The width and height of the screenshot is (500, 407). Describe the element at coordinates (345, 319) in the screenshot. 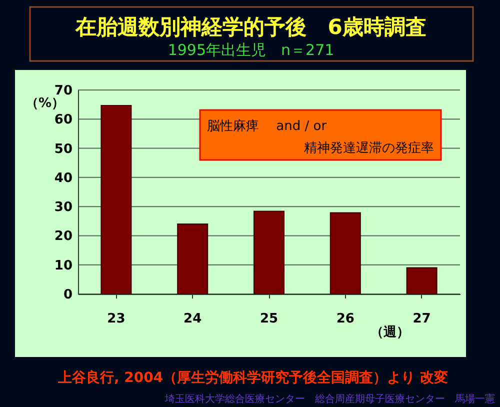

I see `x-tick-label: 26` at that location.